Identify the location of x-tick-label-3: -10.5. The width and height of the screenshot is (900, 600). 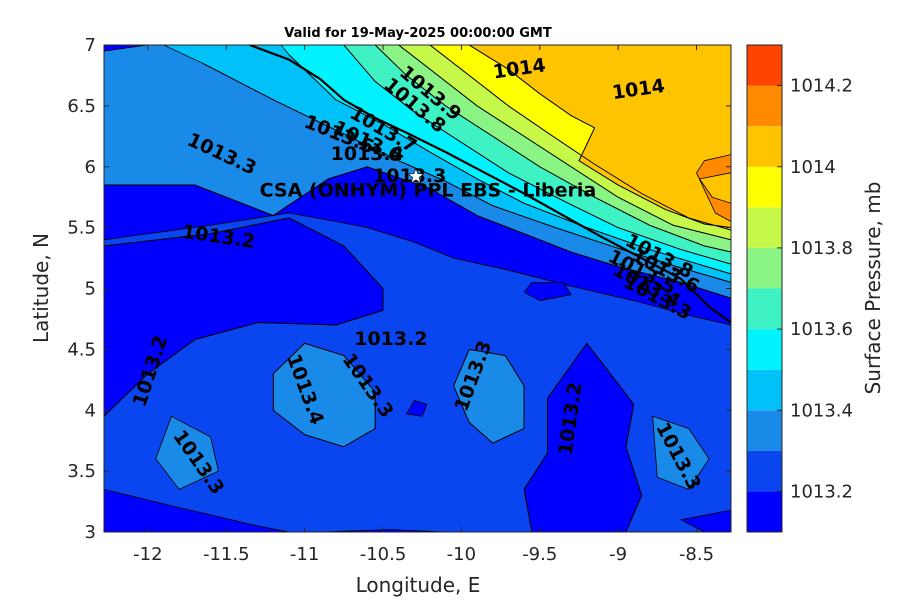
(383, 554).